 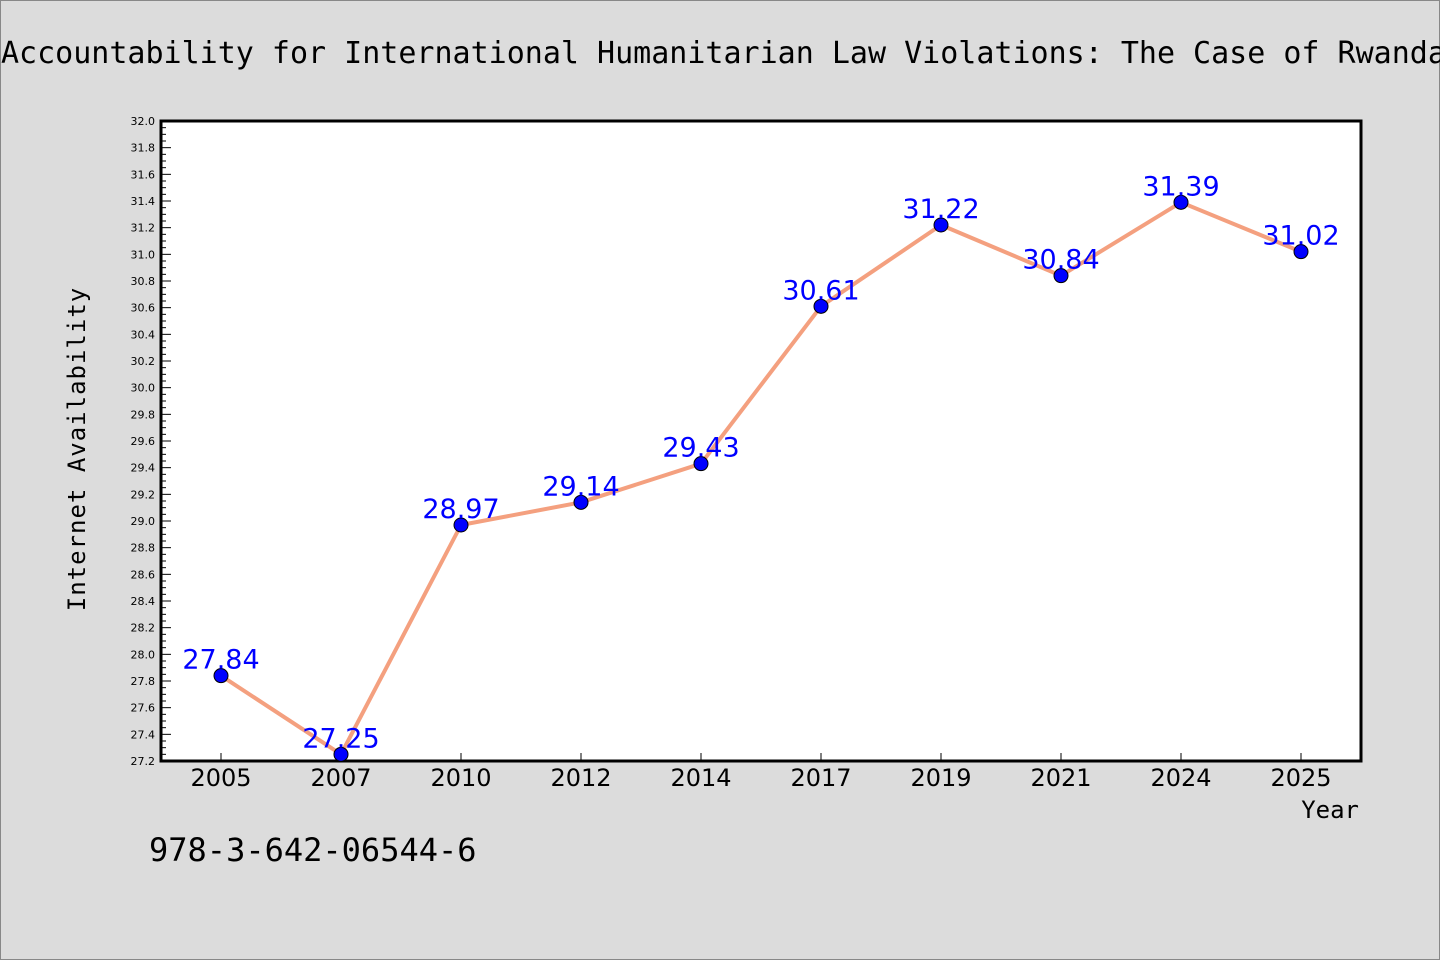 I want to click on data-label: 29.43, so click(x=700, y=448).